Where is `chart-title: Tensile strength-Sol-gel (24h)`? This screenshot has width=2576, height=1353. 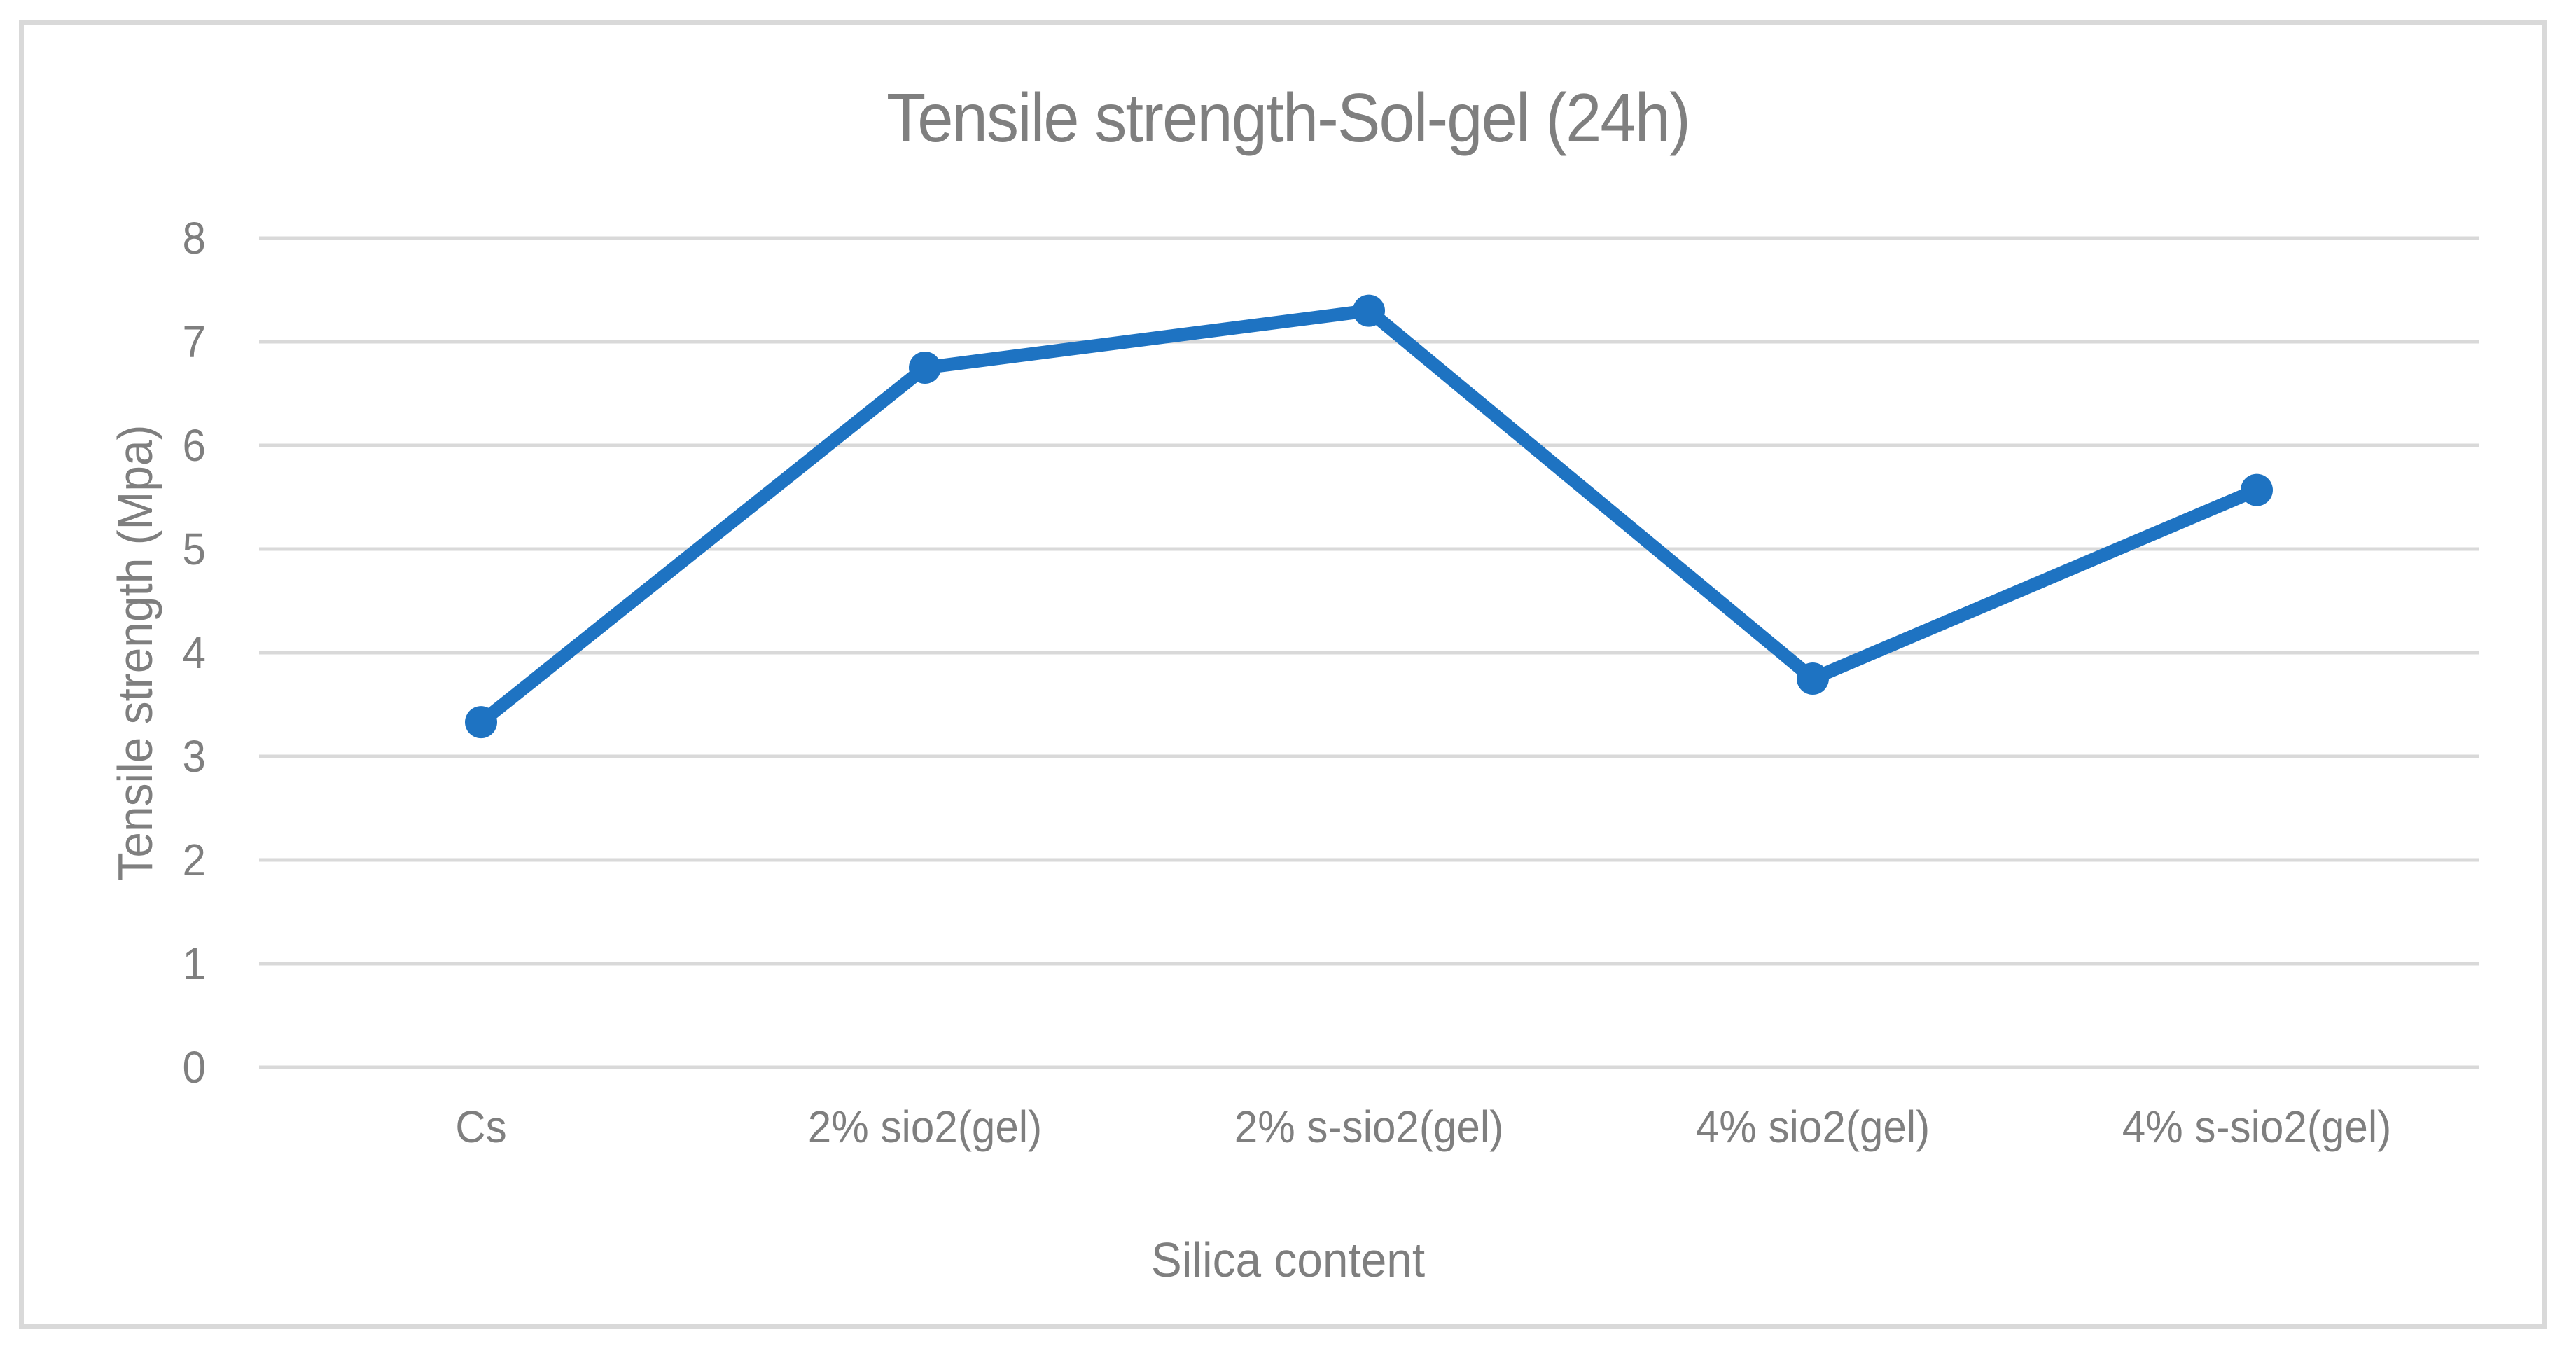 chart-title: Tensile strength-Sol-gel (24h) is located at coordinates (1288, 117).